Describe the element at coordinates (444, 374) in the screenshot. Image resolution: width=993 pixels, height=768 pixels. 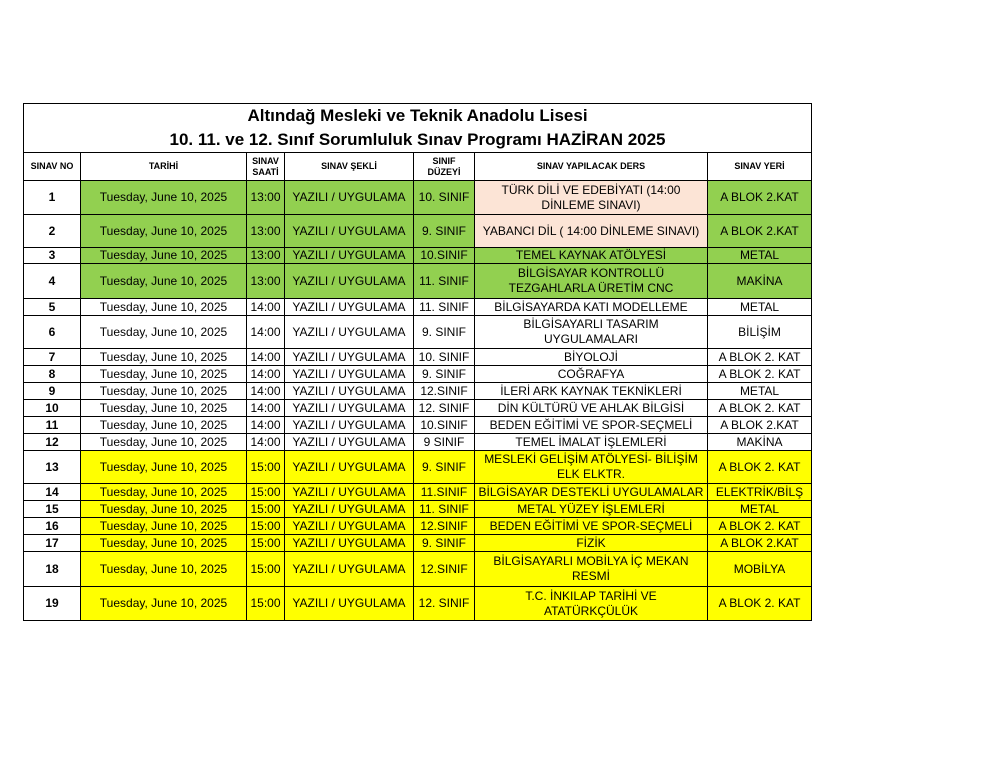
I see `cell-level: 9. SINIF` at that location.